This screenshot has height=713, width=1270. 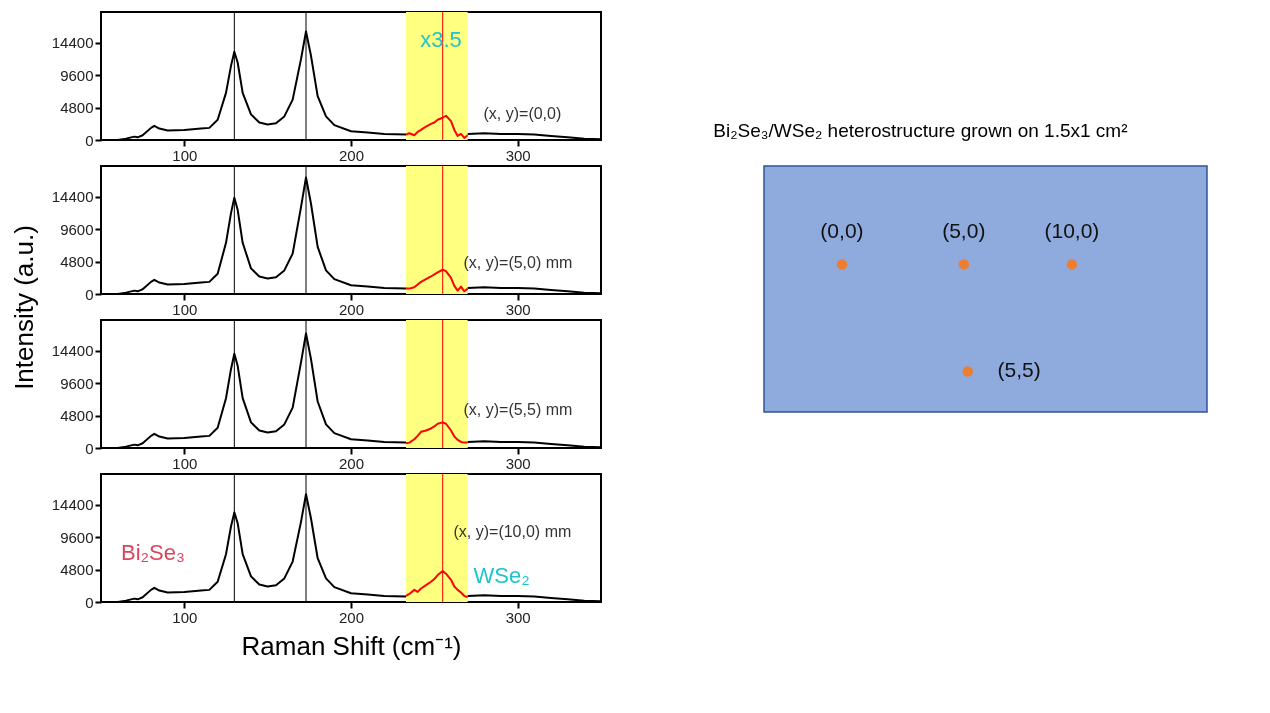 I want to click on text: (5,0), so click(x=964, y=231).